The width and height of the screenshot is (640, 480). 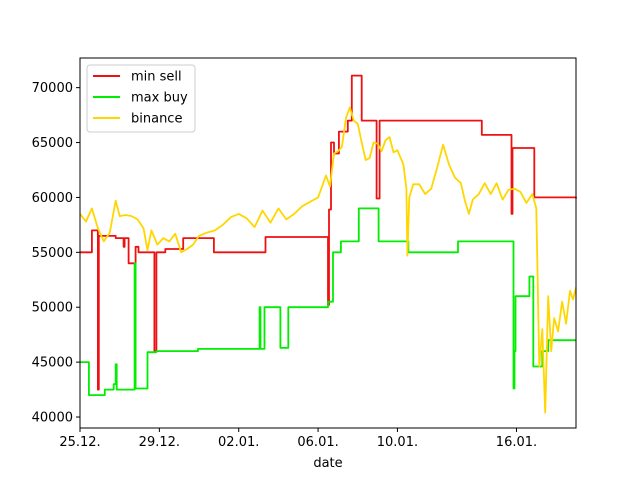 I want to click on legend-label: binance, so click(x=156, y=119).